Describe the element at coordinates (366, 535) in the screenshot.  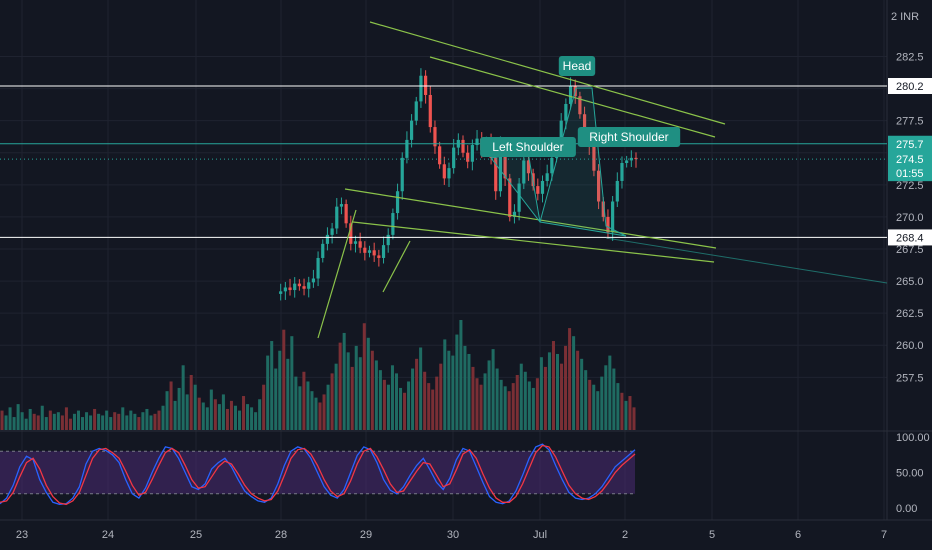
I see `date-tick-label: 29` at that location.